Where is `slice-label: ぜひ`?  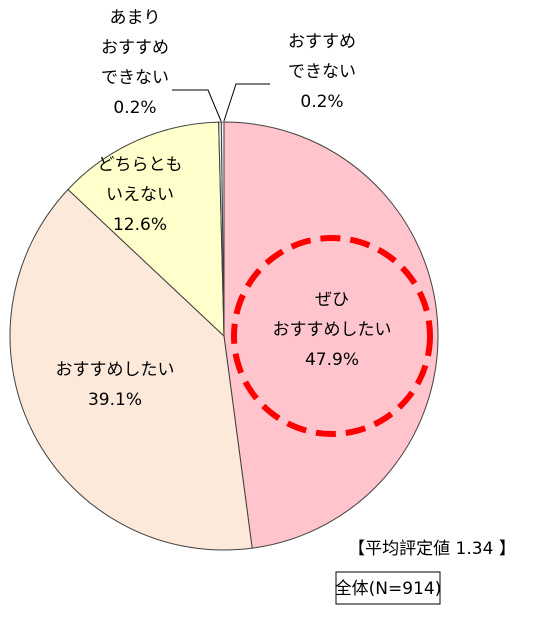
slice-label: ぜひ is located at coordinates (332, 300).